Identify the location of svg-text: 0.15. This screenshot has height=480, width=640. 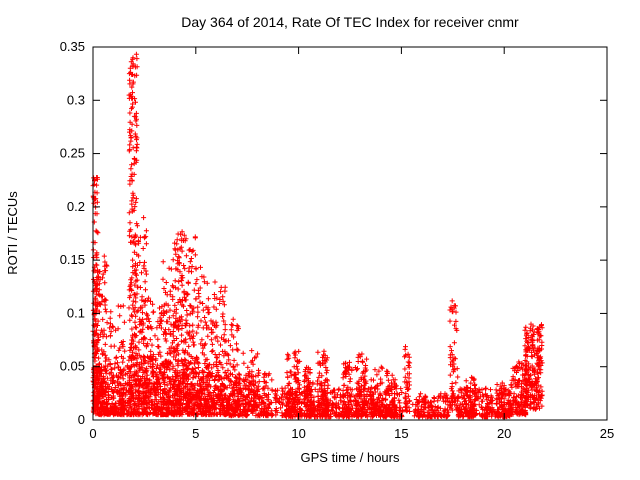
(72, 259).